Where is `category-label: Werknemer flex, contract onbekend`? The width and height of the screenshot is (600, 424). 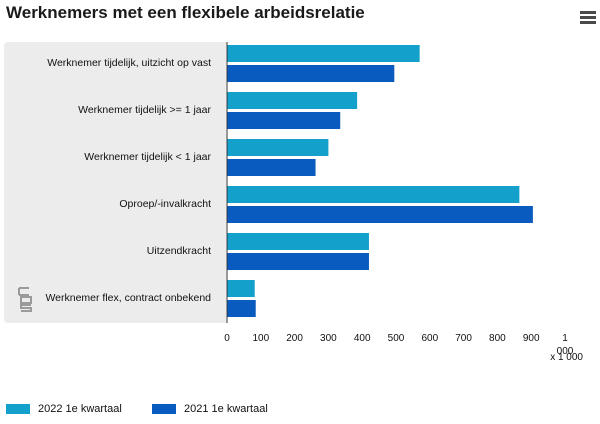 category-label: Werknemer flex, contract onbekend is located at coordinates (128, 298).